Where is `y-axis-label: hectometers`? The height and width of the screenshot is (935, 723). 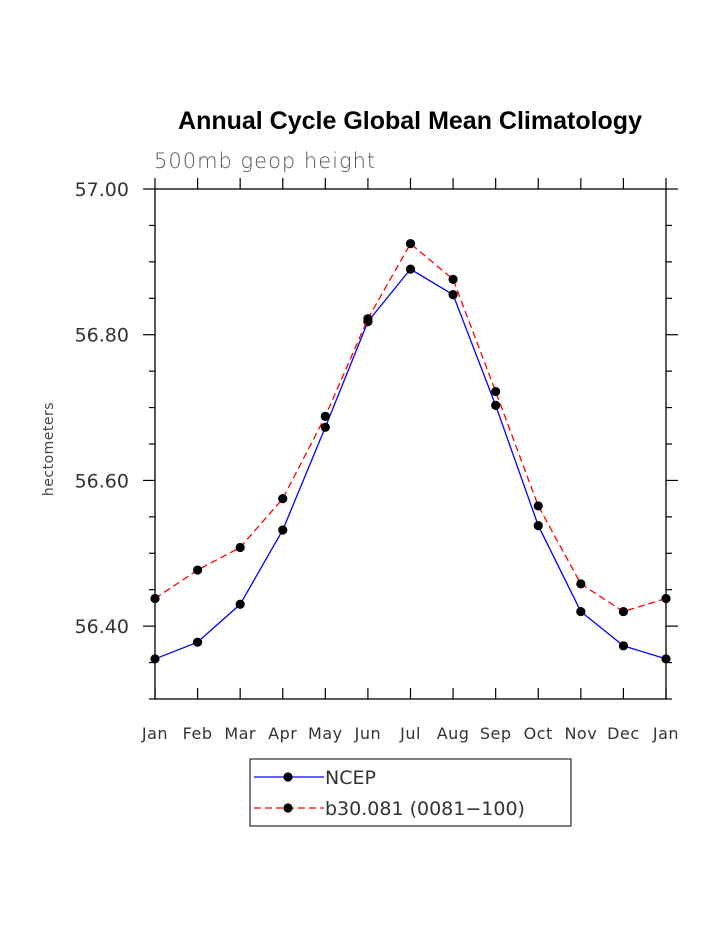 y-axis-label: hectometers is located at coordinates (49, 449).